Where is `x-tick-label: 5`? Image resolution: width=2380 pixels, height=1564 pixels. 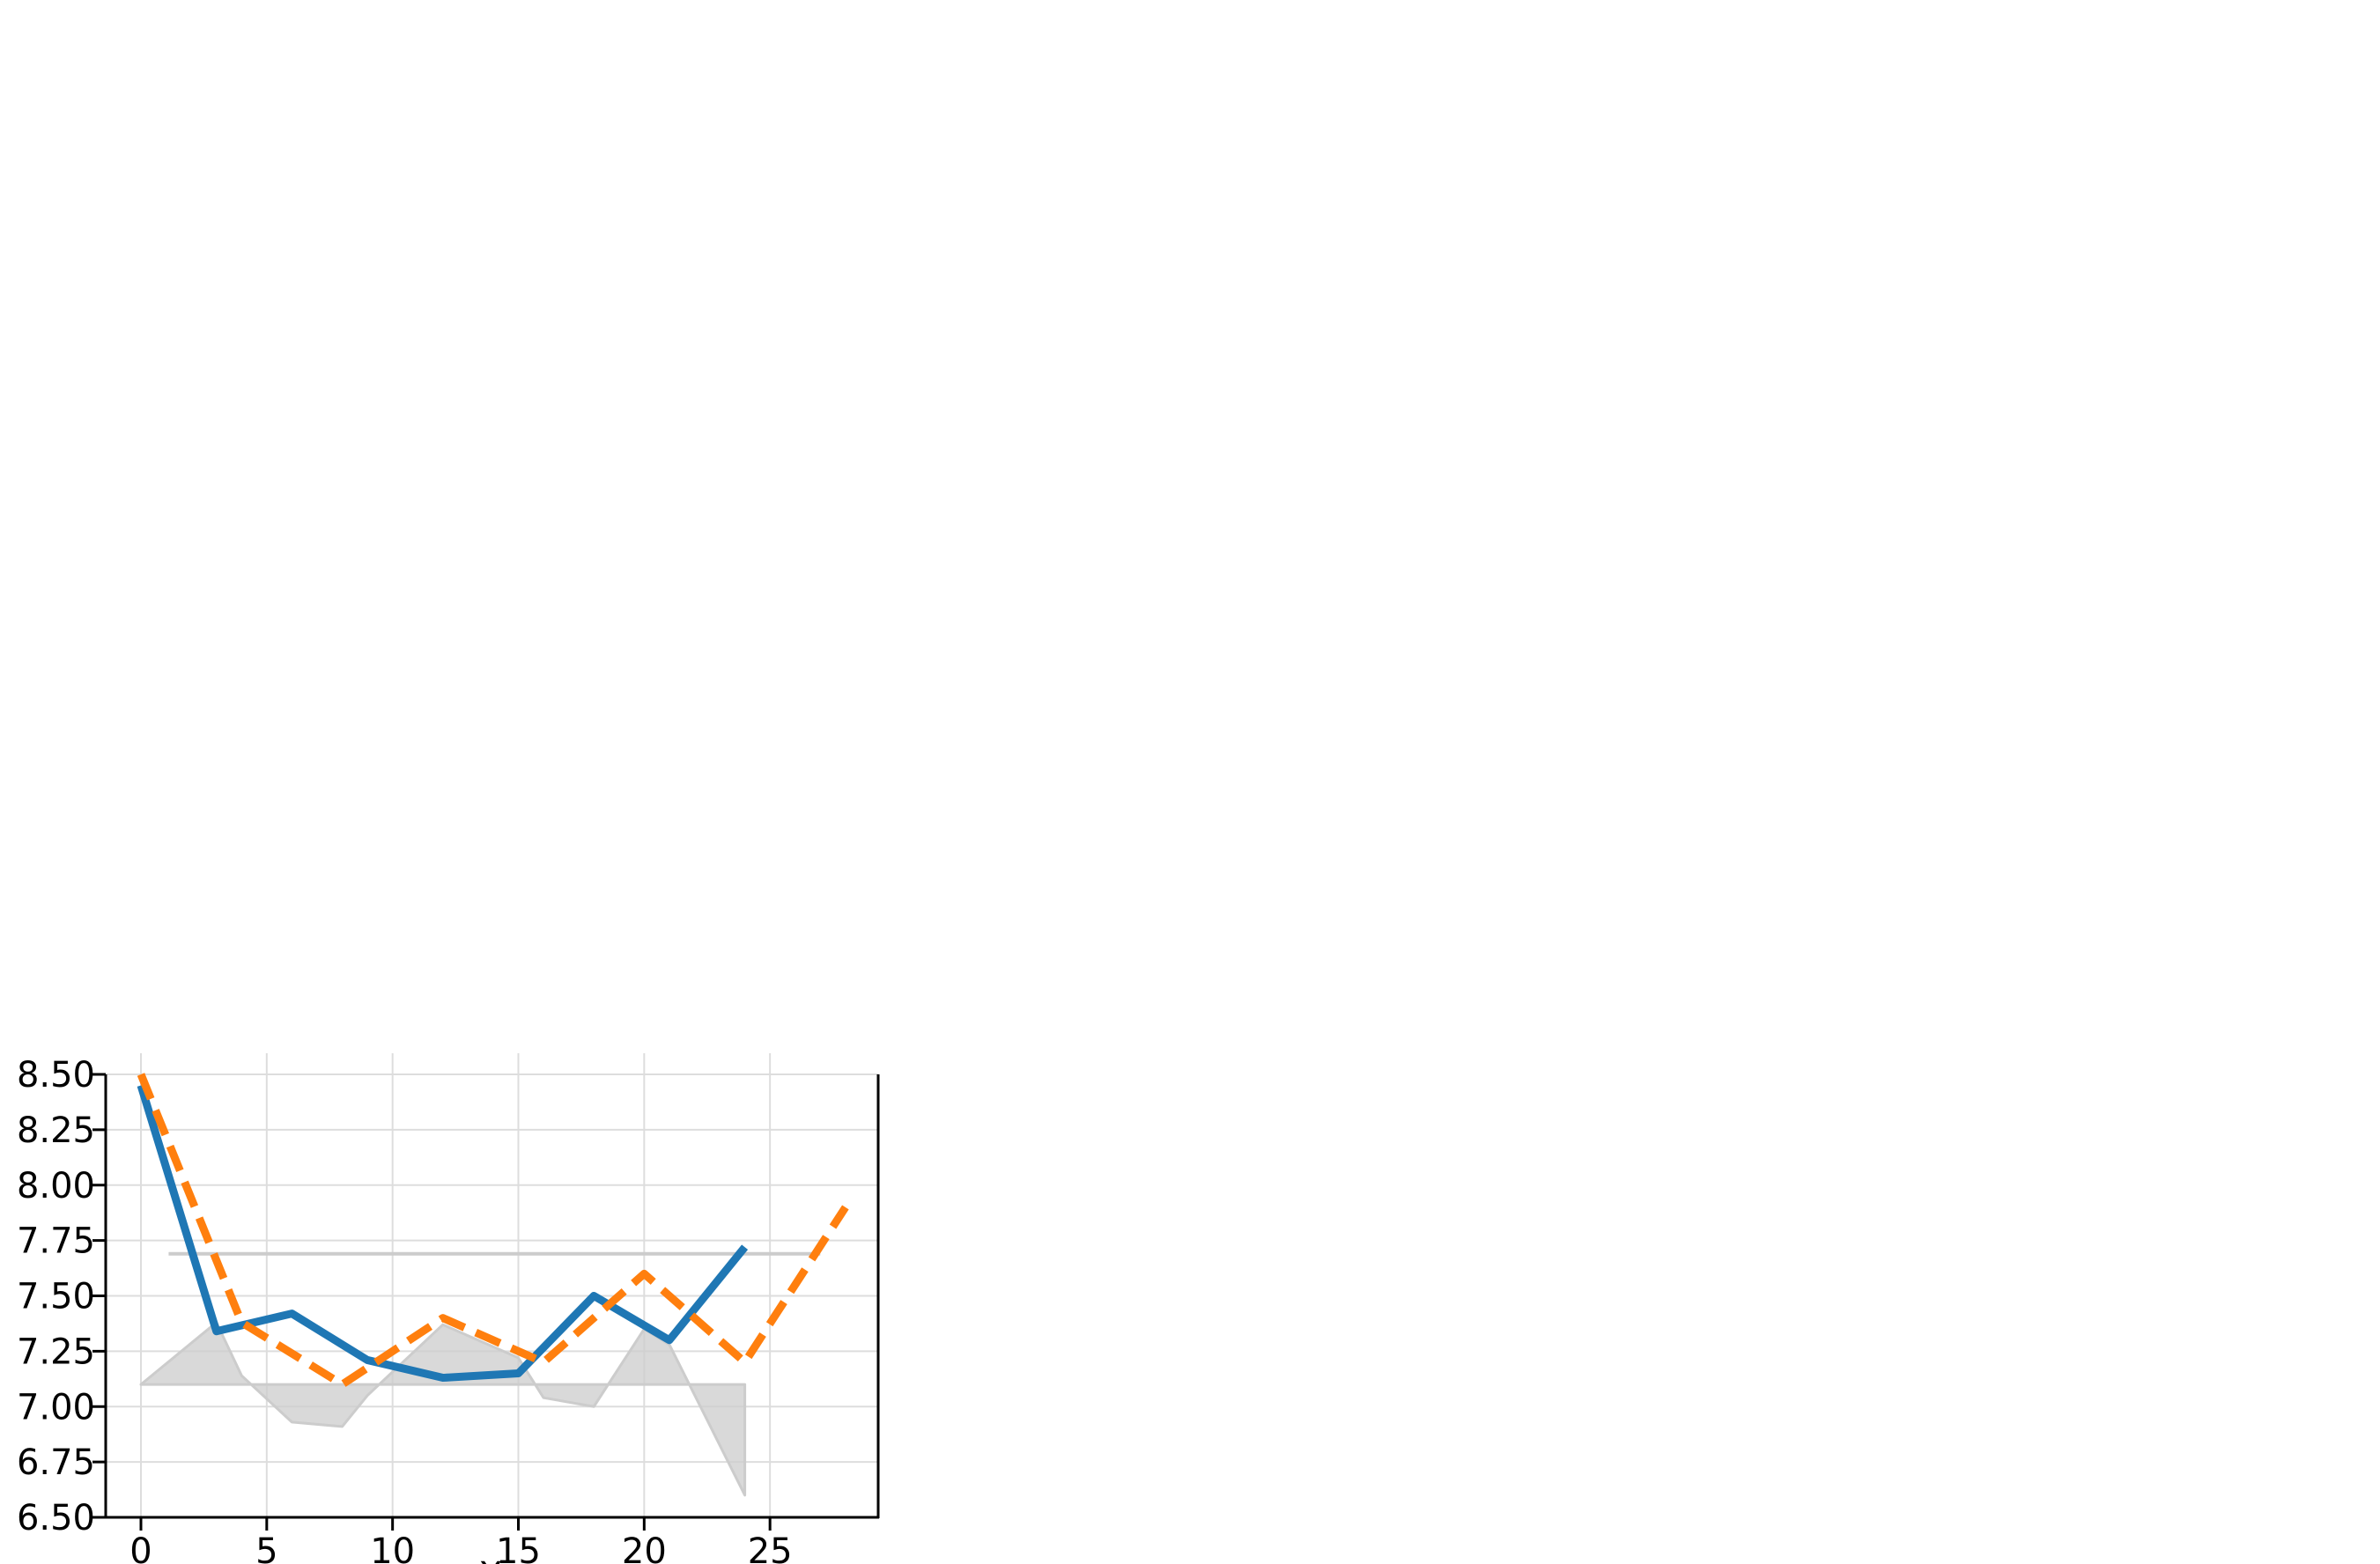
x-tick-label: 5 is located at coordinates (266, 1547).